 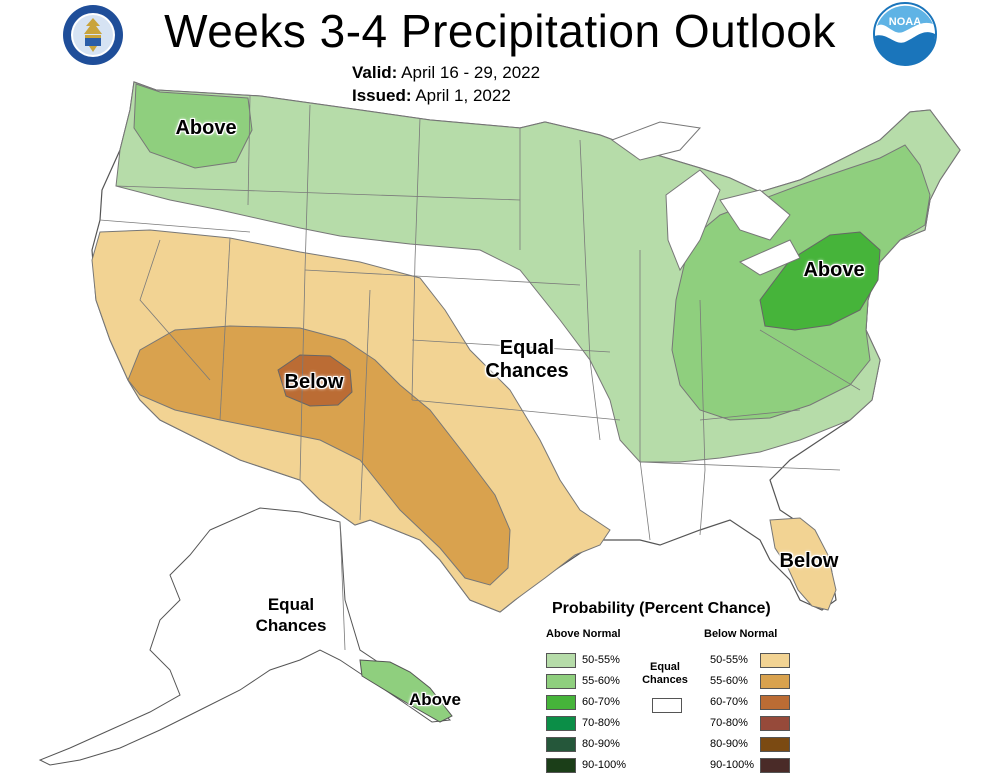 I want to click on issued-date: Issued: April 1, 2022, so click(x=431, y=96).